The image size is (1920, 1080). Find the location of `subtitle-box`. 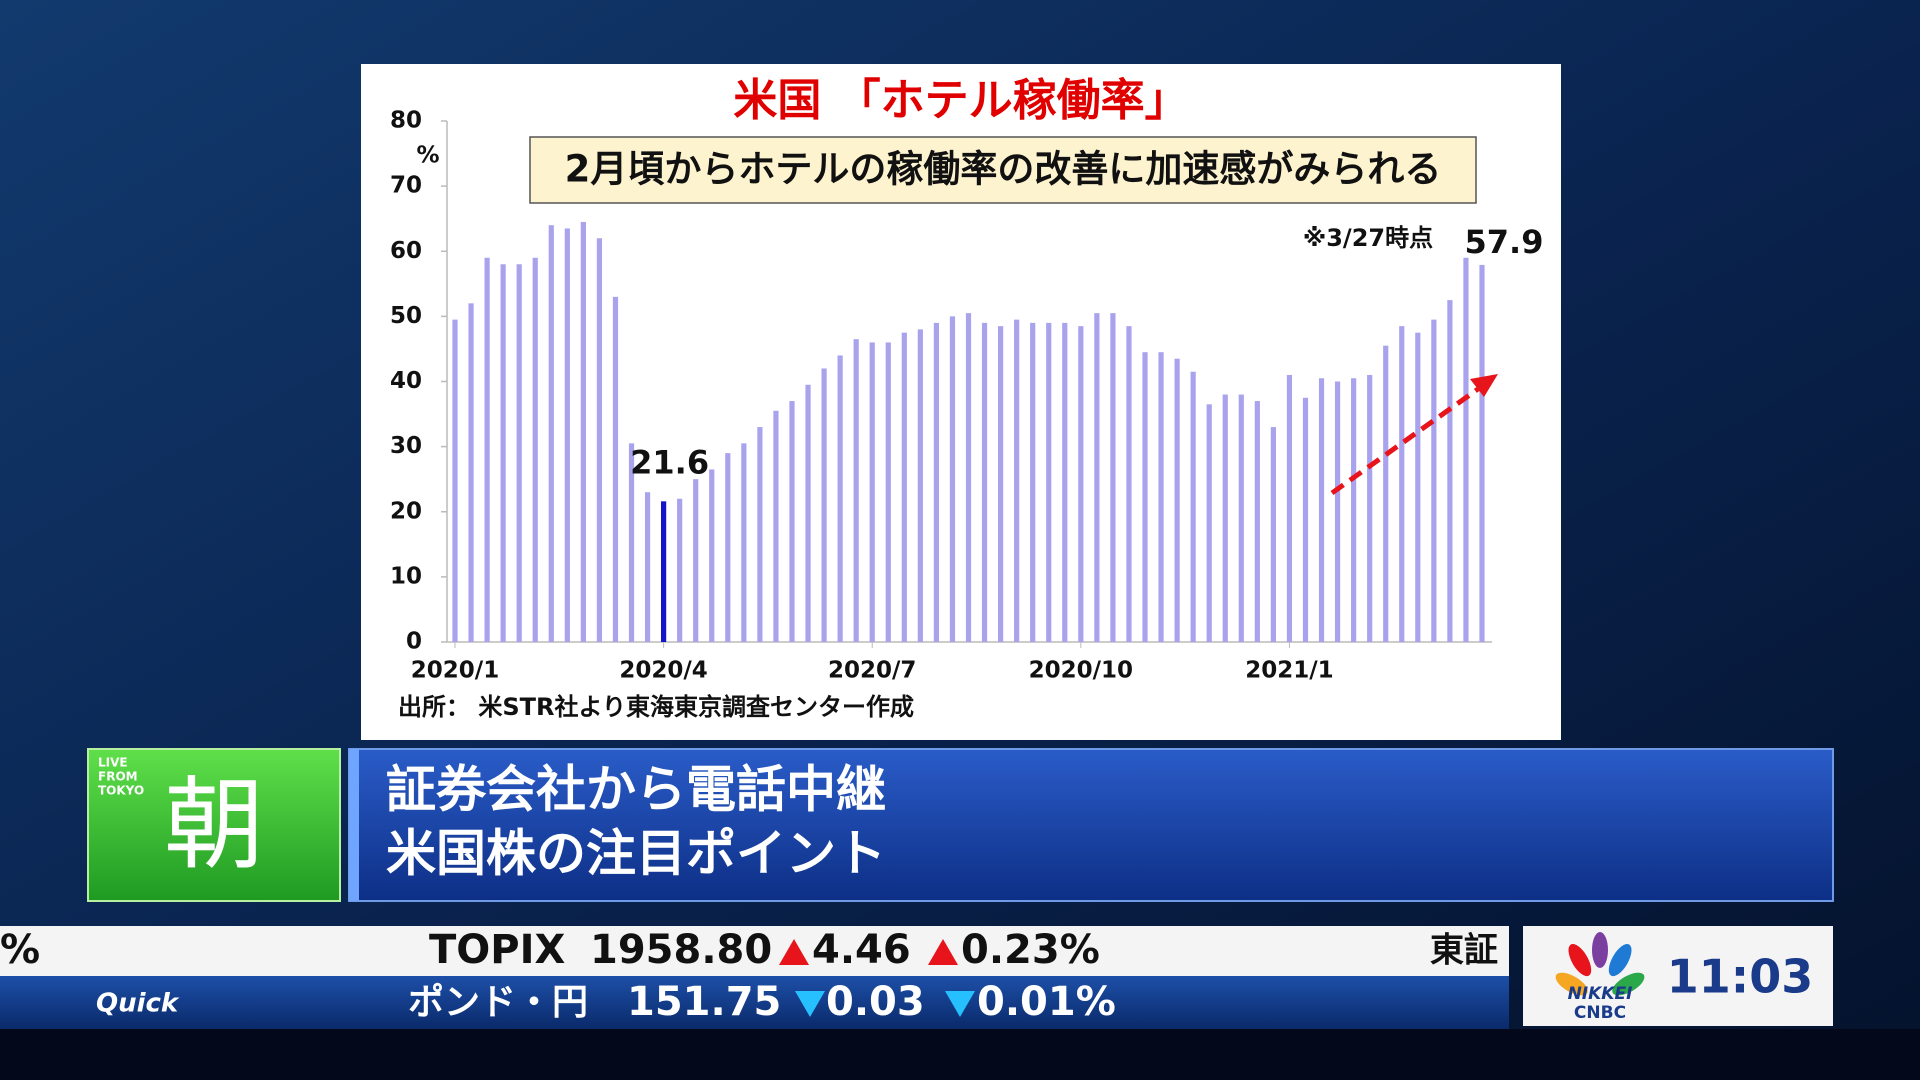

subtitle-box is located at coordinates (1003, 170).